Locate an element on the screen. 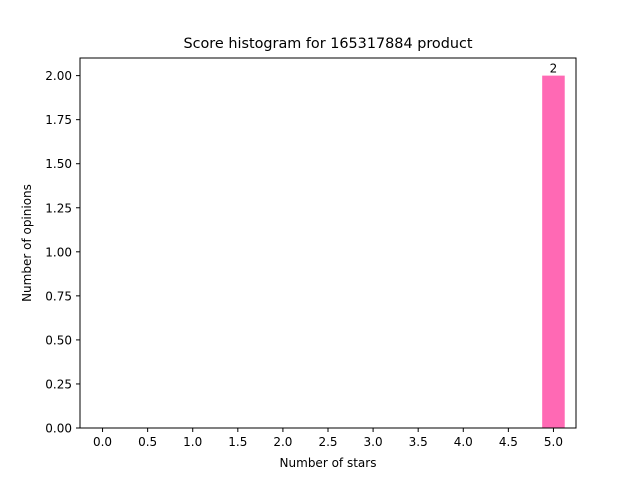 The width and height of the screenshot is (640, 480). y-tick-label: 1.25 is located at coordinates (58, 208).